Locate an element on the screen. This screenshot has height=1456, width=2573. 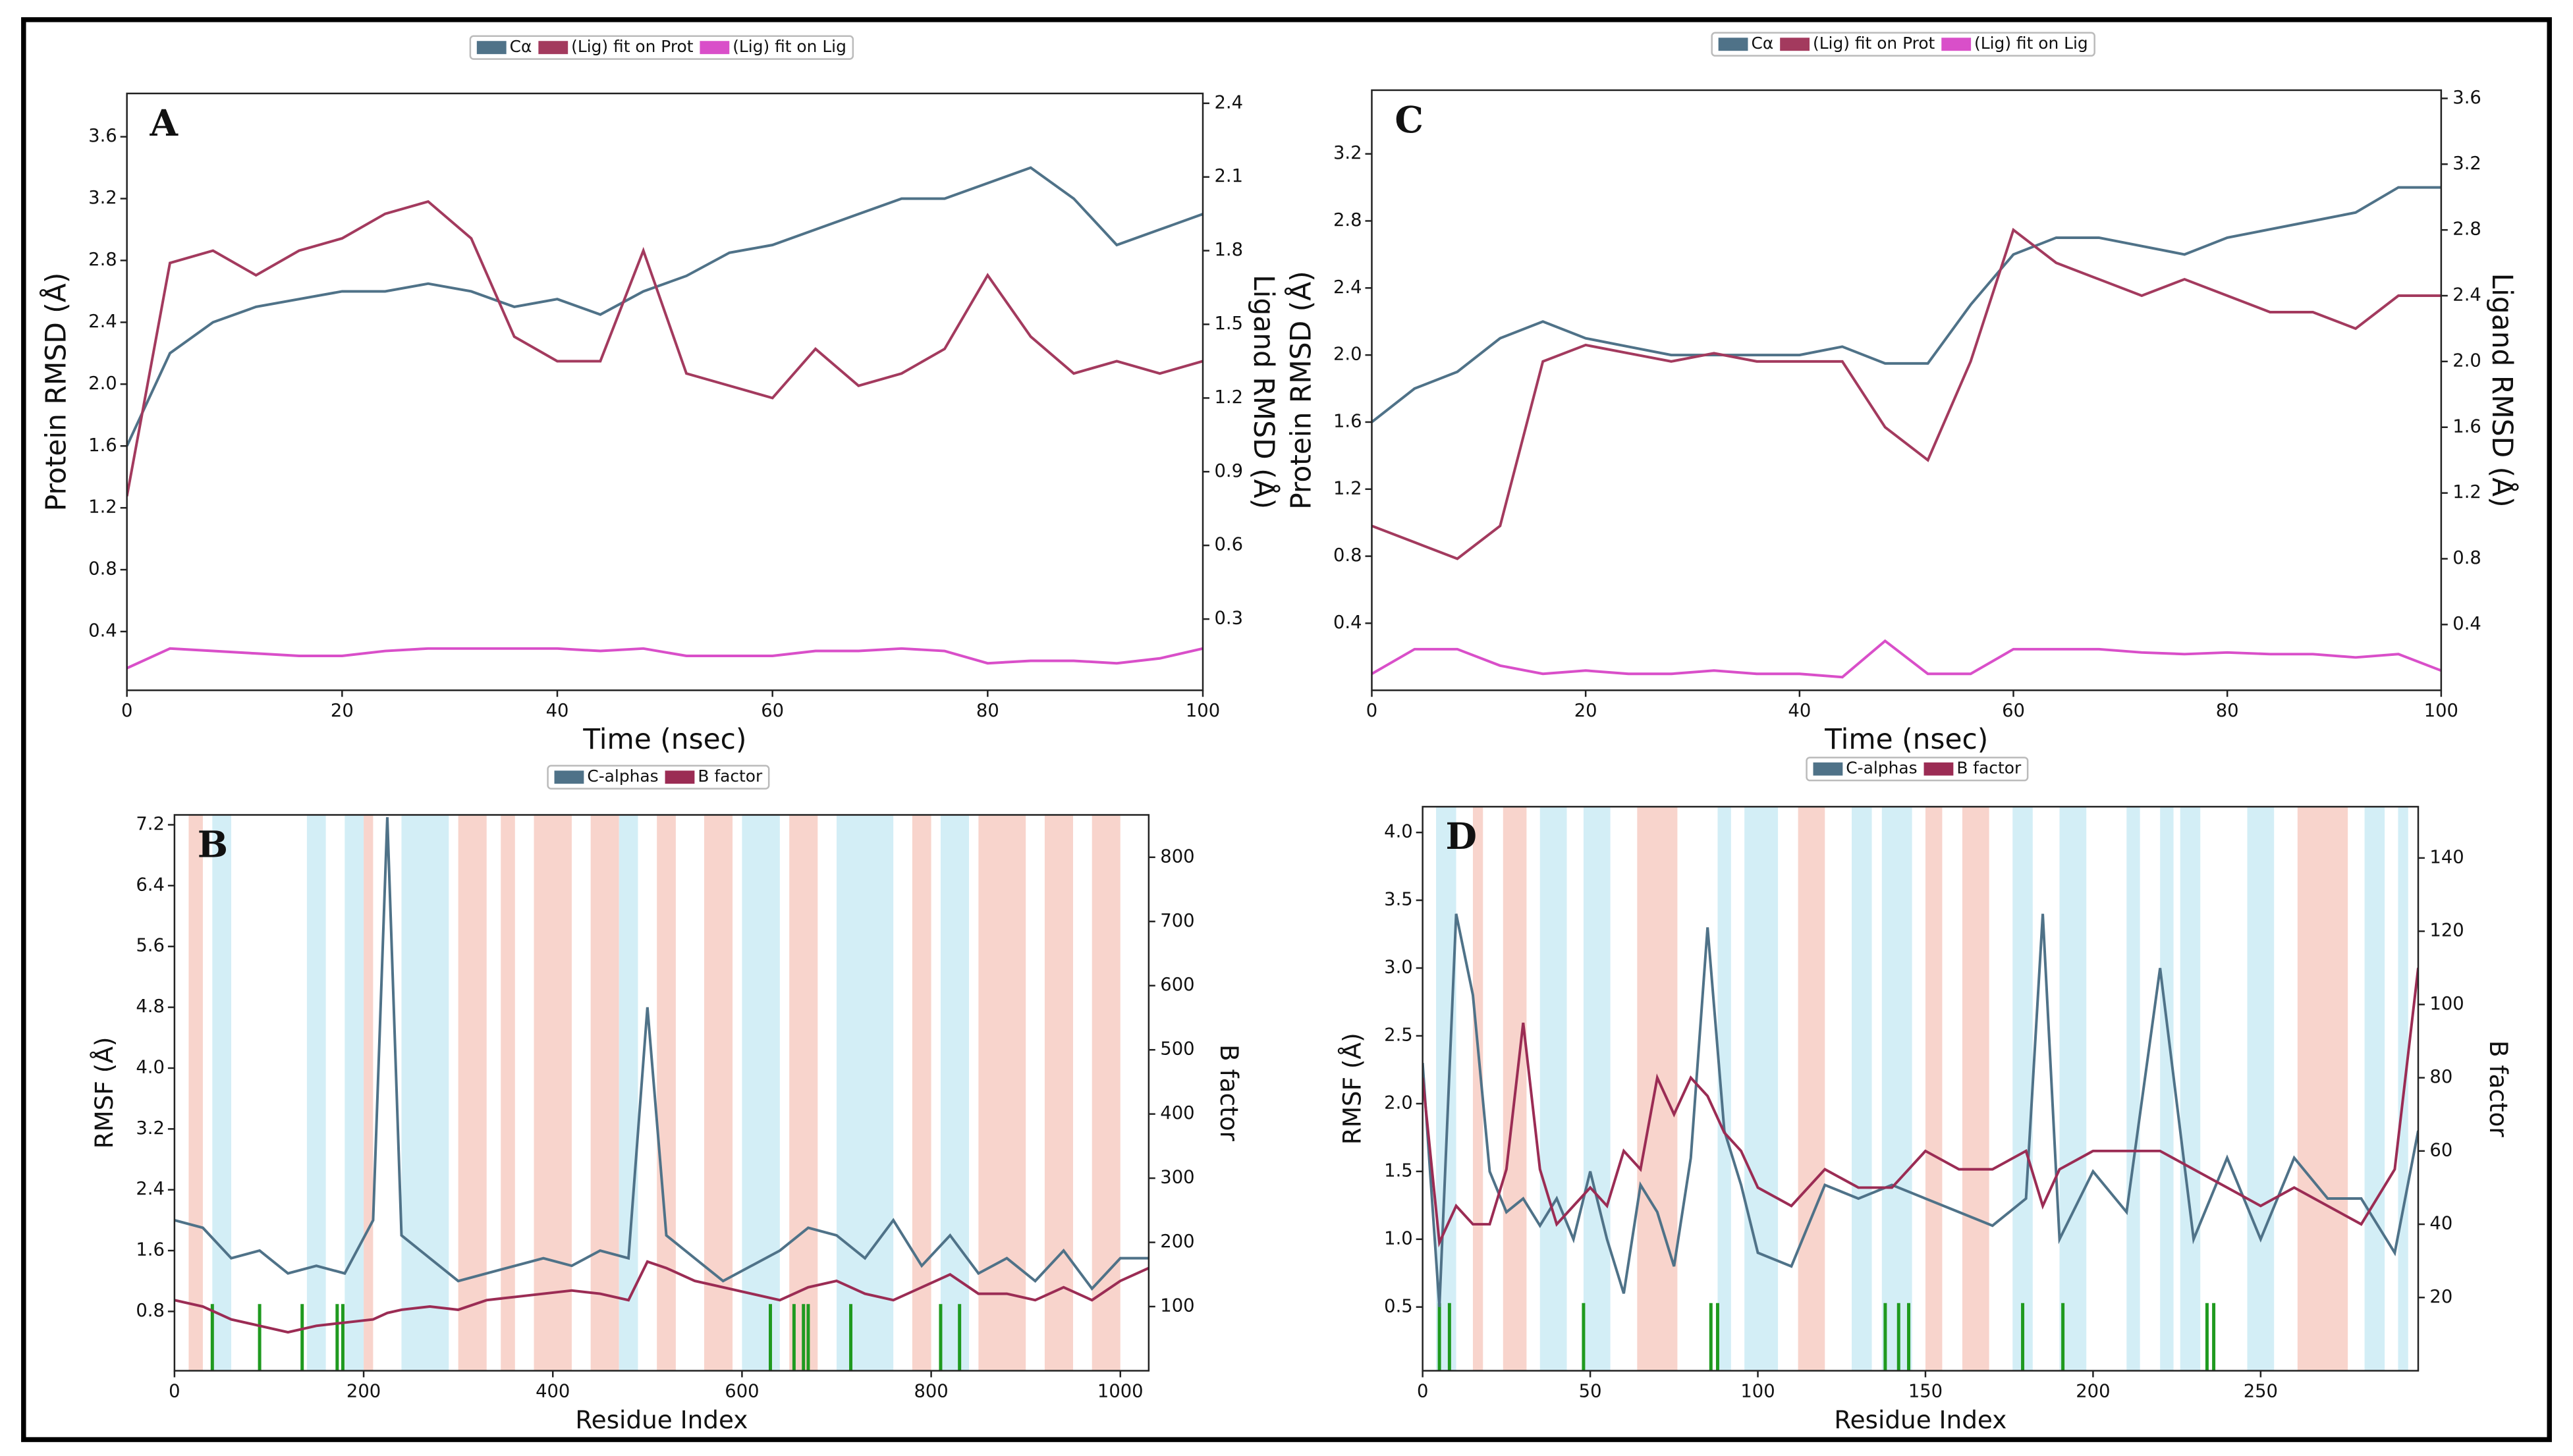
plot-frame is located at coordinates (661, 1093).